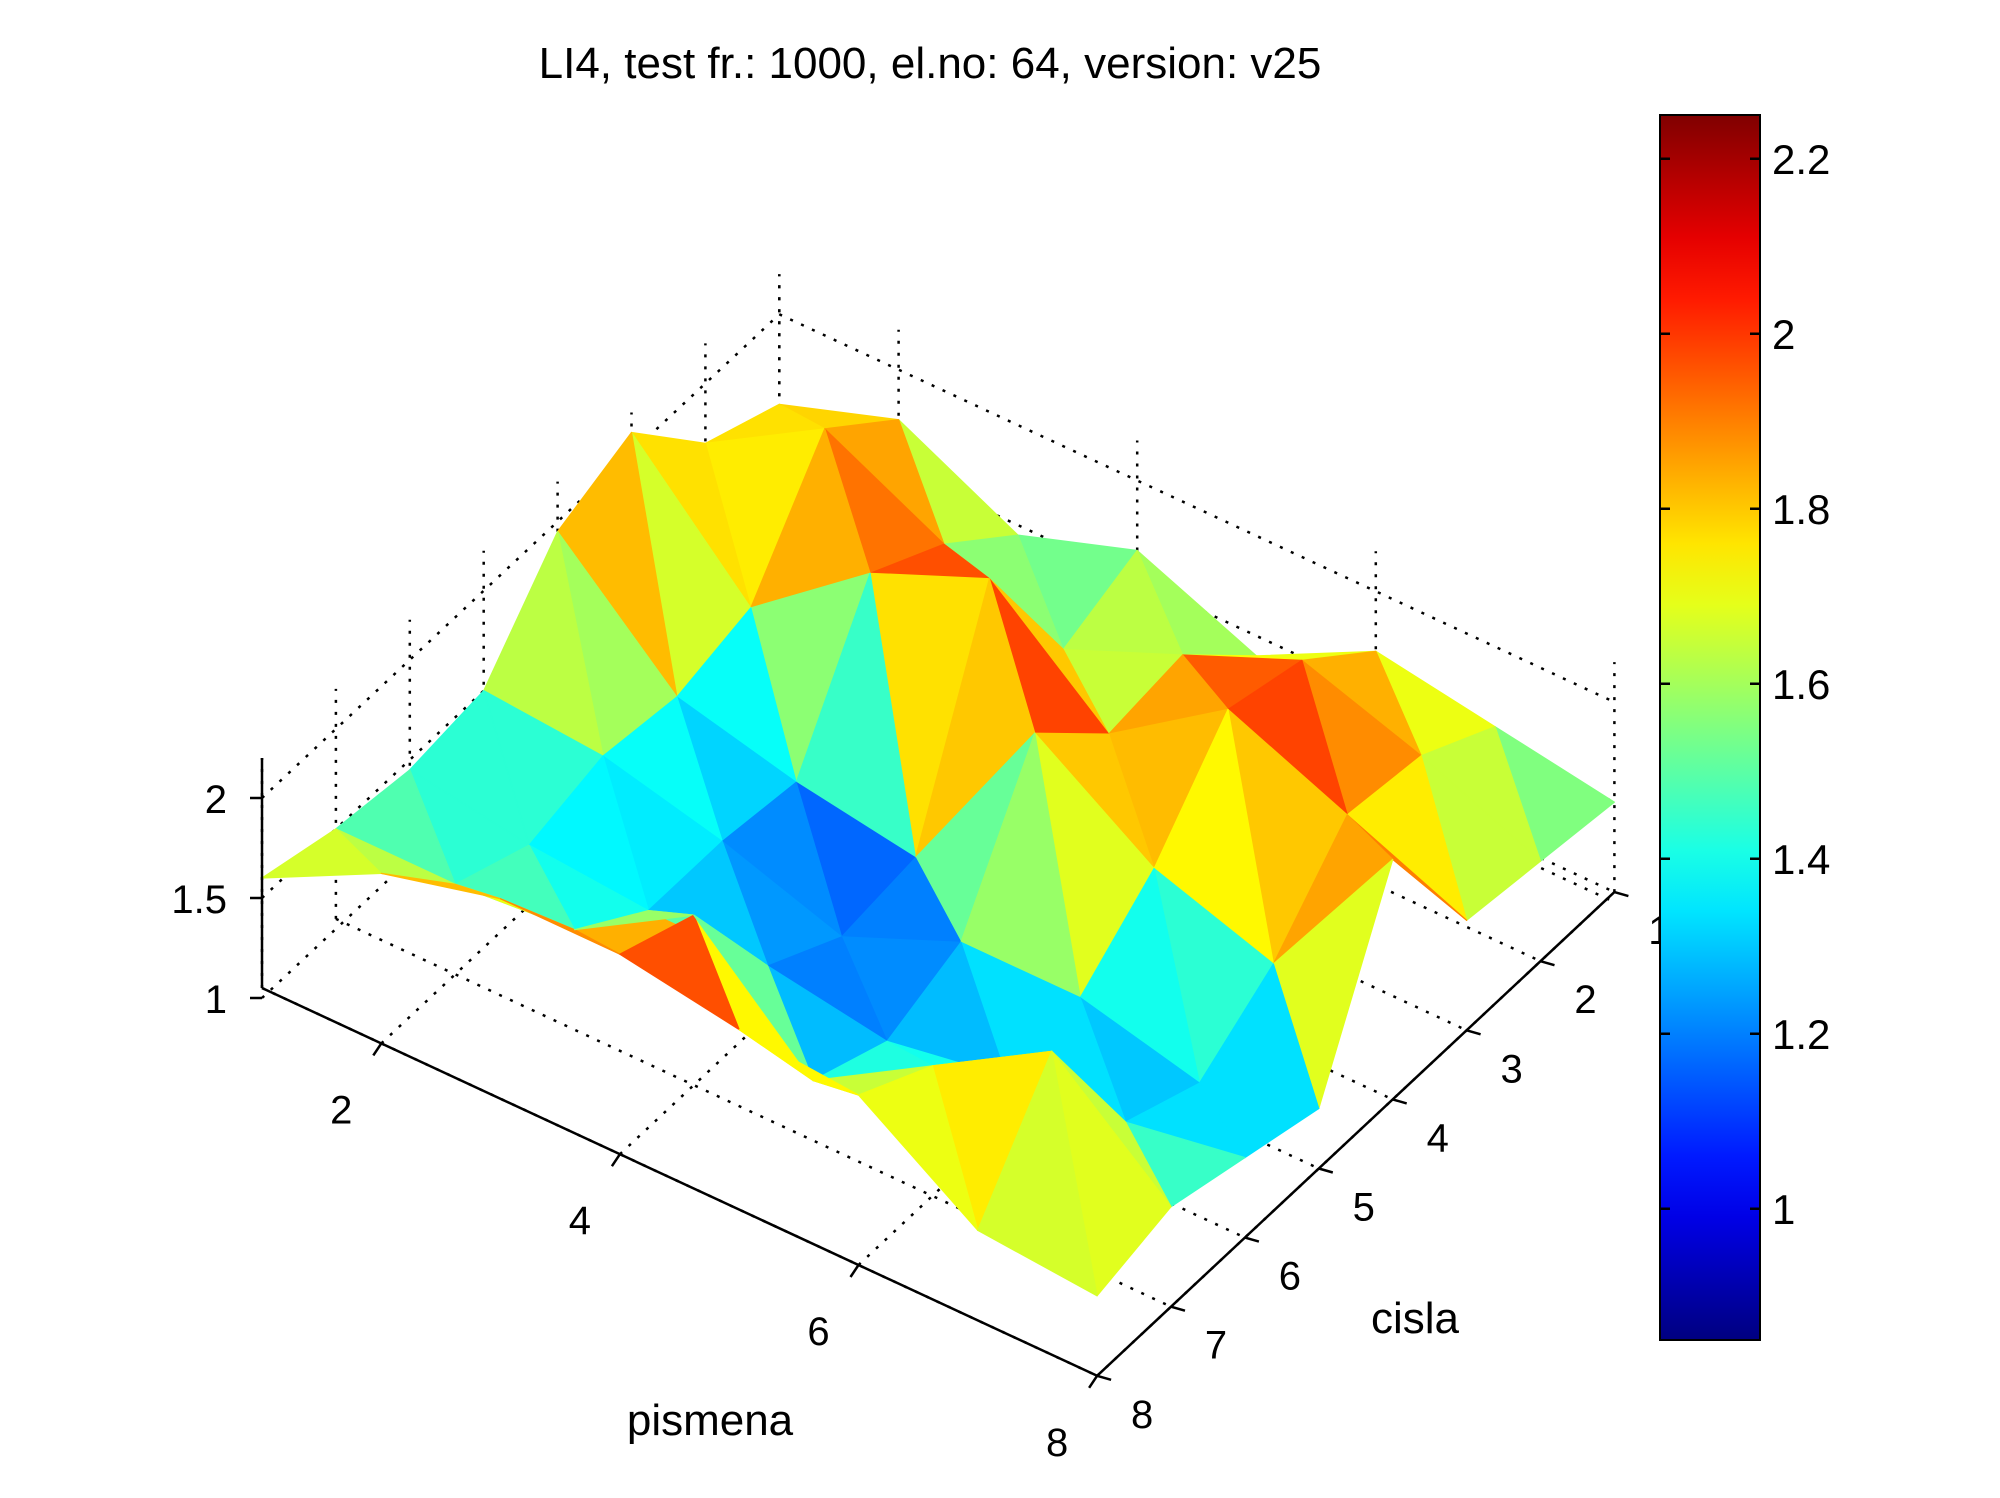 This screenshot has height=1498, width=2000. Describe the element at coordinates (1801, 1034) in the screenshot. I see `colorbar-tick-label: 1.2` at that location.